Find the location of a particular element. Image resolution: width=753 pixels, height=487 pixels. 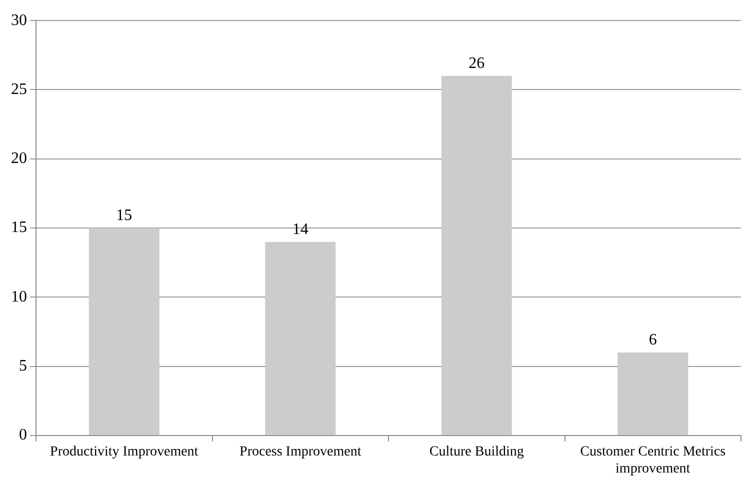

y-tick-label: 25 is located at coordinates (19, 89).